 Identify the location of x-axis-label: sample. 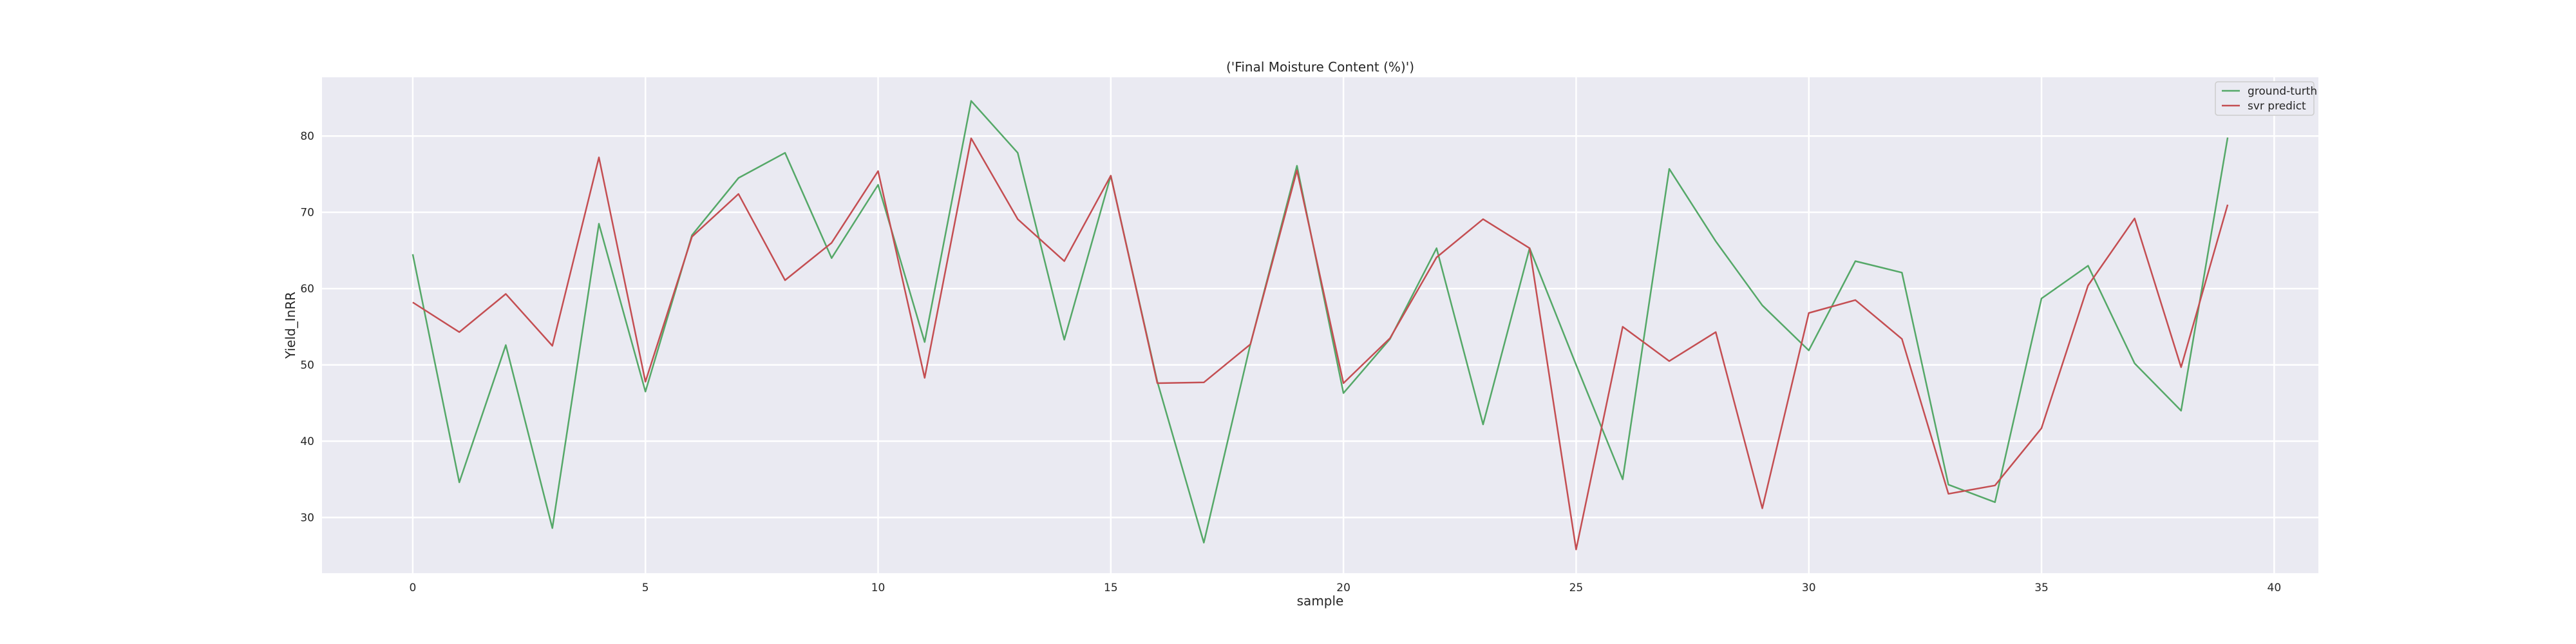
(1320, 601).